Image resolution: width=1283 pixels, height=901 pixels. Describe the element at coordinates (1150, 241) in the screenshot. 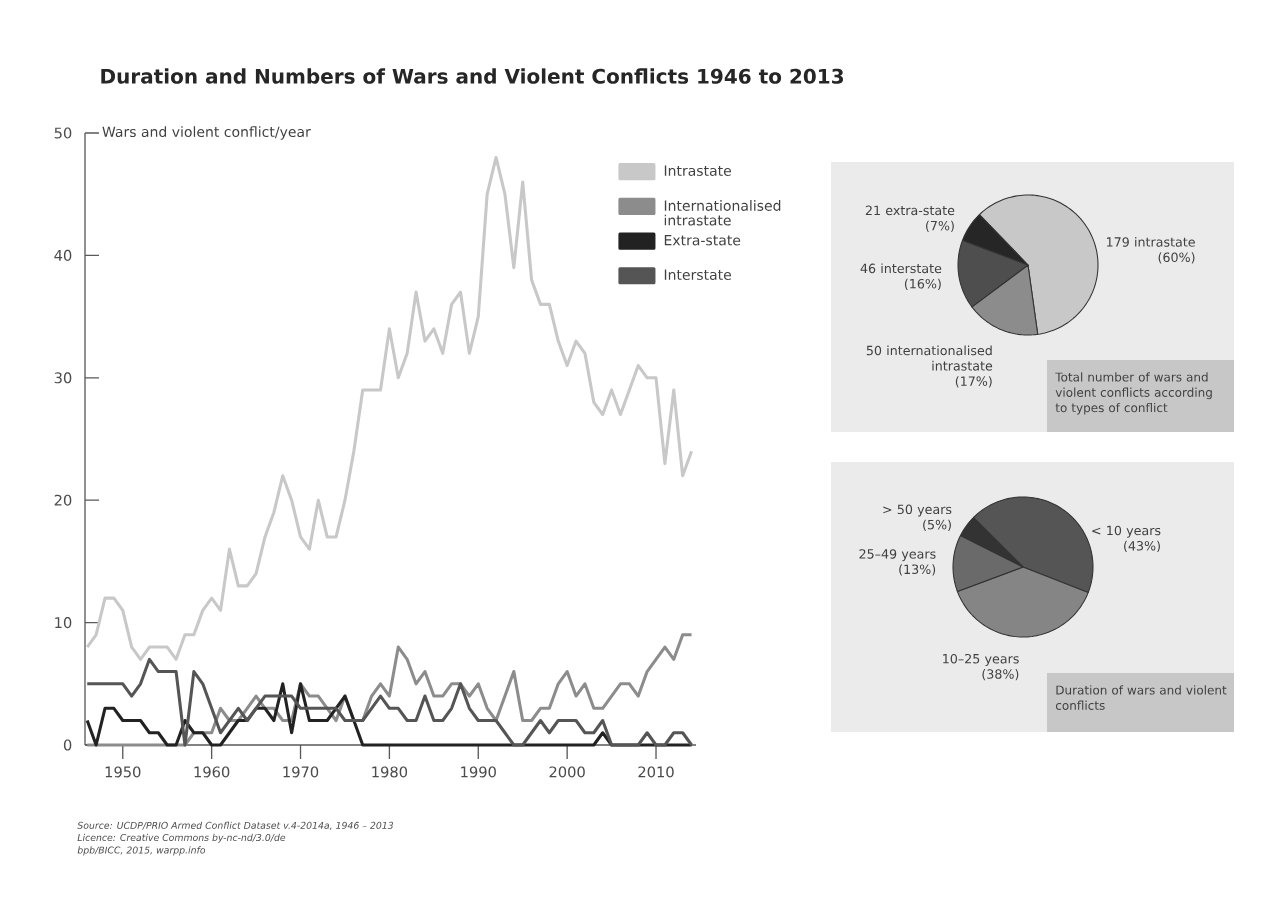

I see `slice-label: 179 intrastate` at that location.